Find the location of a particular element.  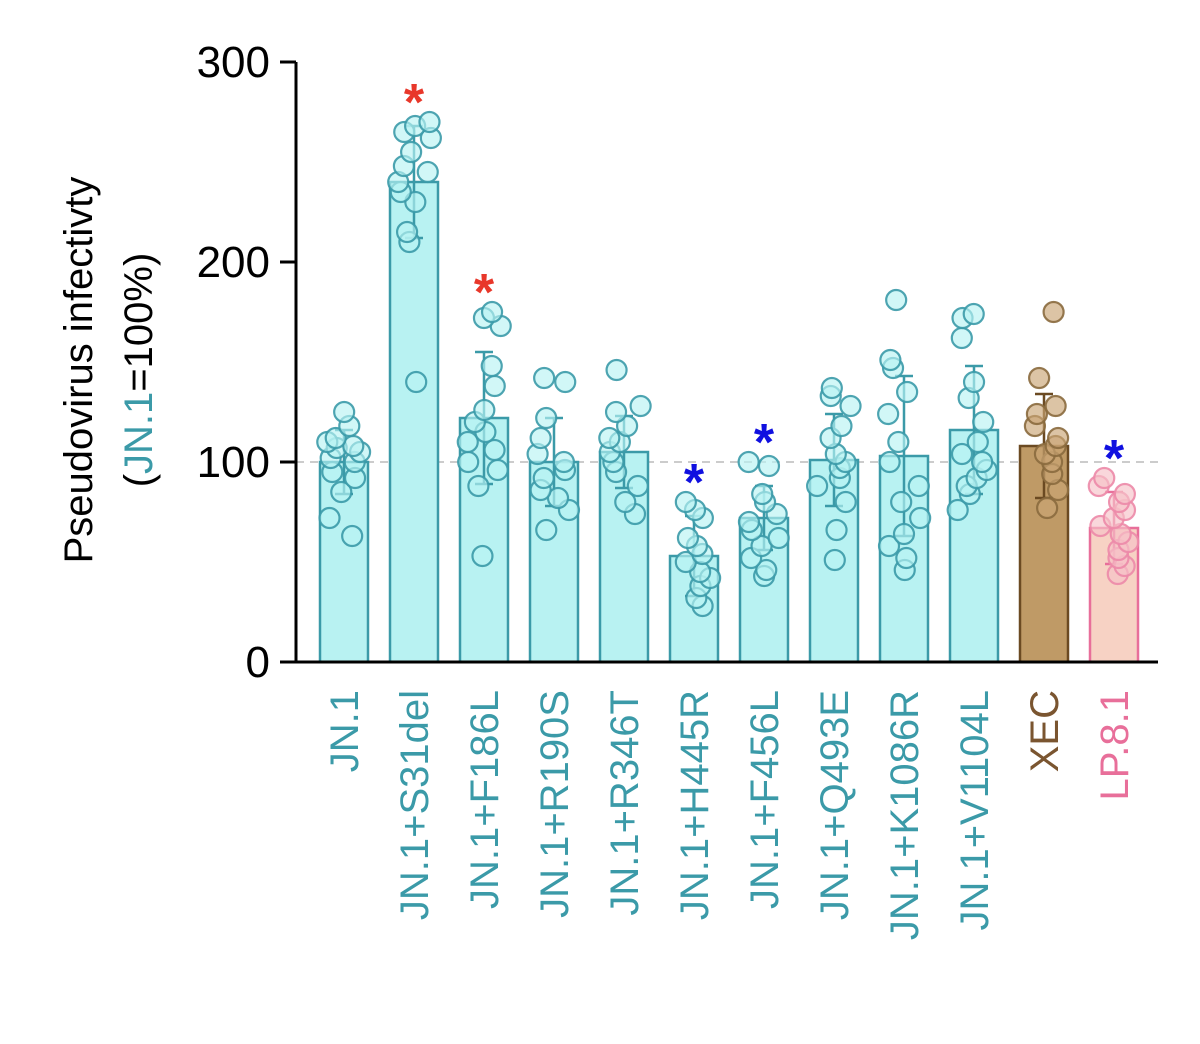

x-tick-label: JN.1+R190S is located at coordinates (555, 804).